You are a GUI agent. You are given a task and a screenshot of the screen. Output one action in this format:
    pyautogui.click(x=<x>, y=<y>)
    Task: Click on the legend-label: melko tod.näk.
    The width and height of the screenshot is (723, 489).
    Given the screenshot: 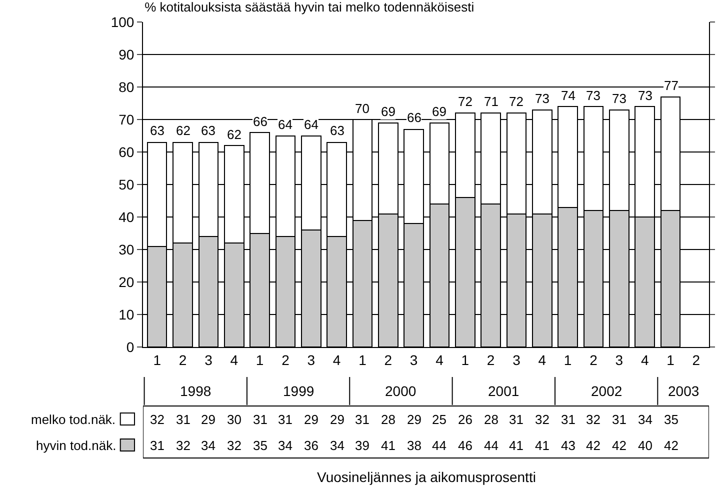 What is the action you would take?
    pyautogui.click(x=73, y=419)
    